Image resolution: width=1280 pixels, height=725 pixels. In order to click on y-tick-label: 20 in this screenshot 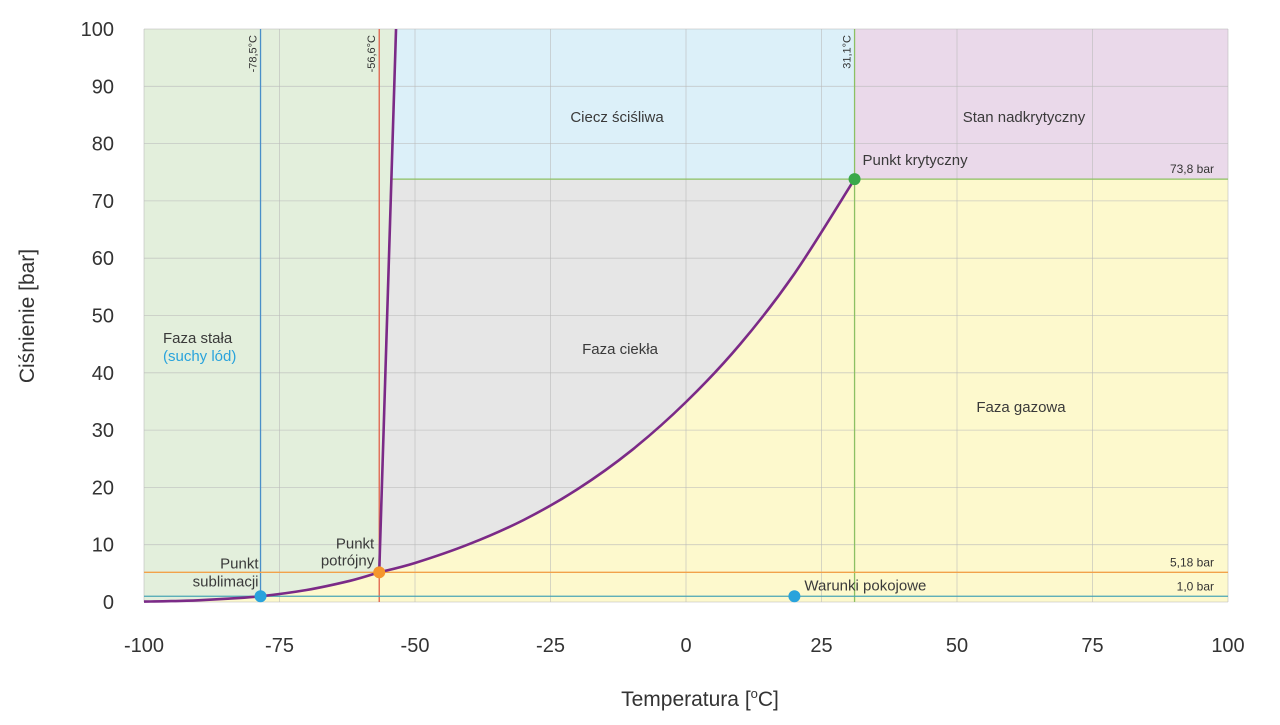, I will do `click(103, 488)`.